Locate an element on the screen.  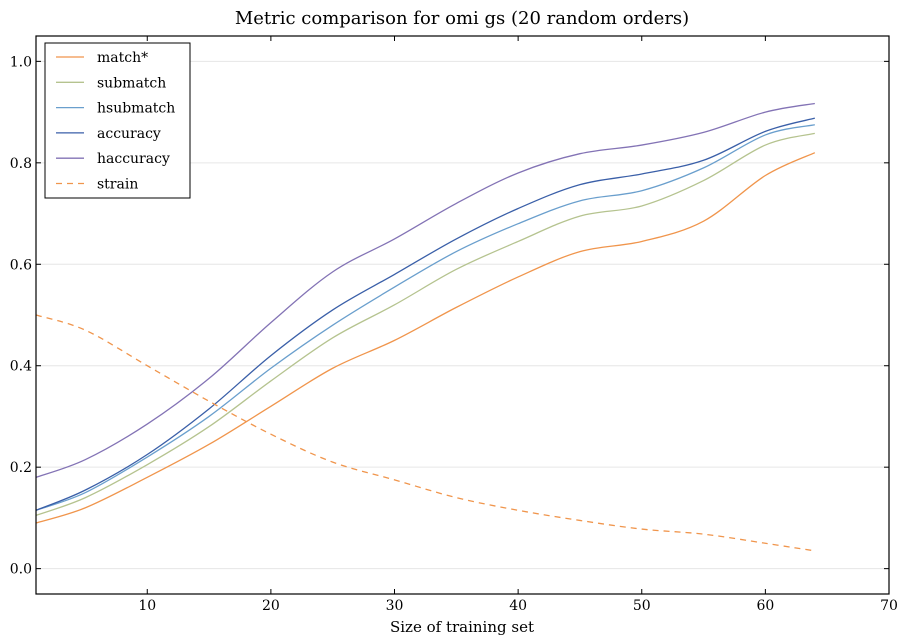
y-tick-label: 0.0 is located at coordinates (21, 570).